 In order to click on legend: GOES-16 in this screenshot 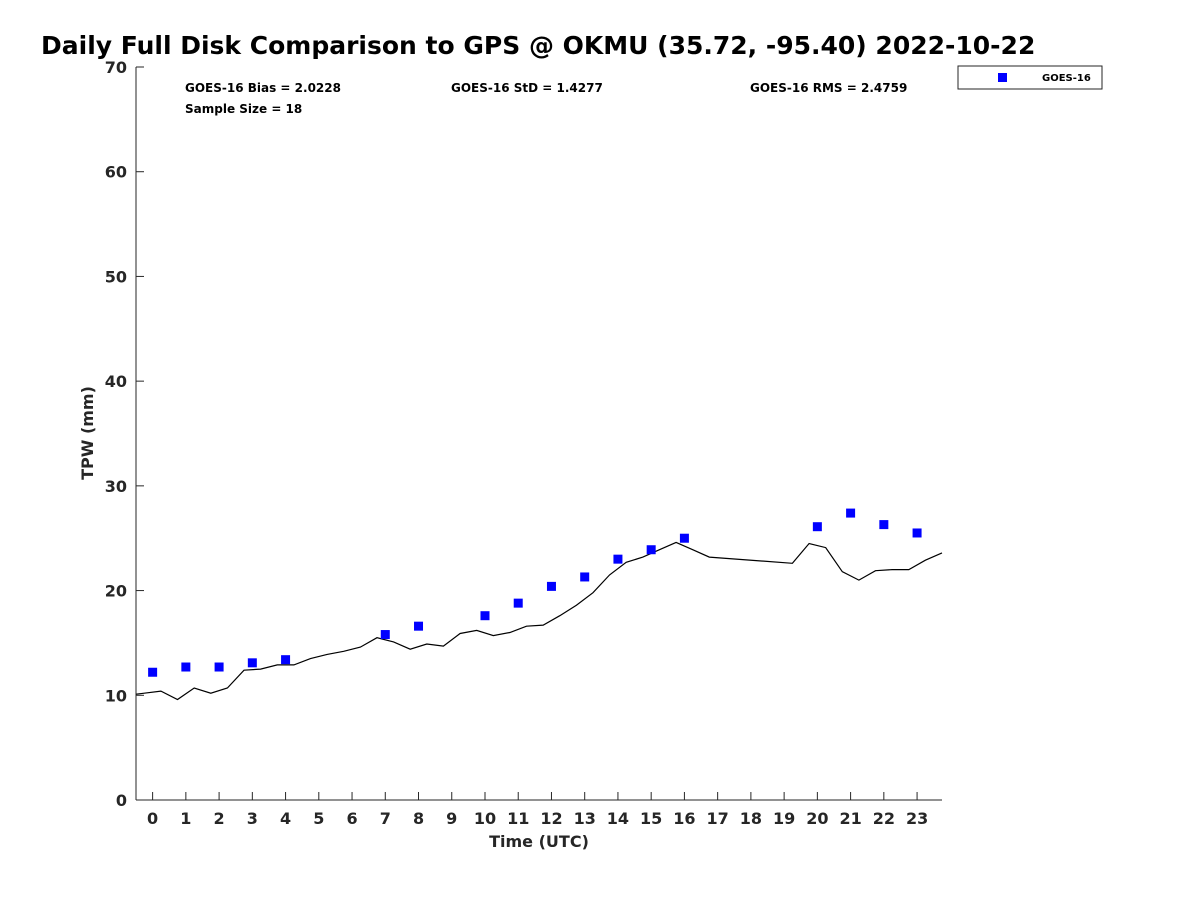, I will do `click(1030, 77)`.